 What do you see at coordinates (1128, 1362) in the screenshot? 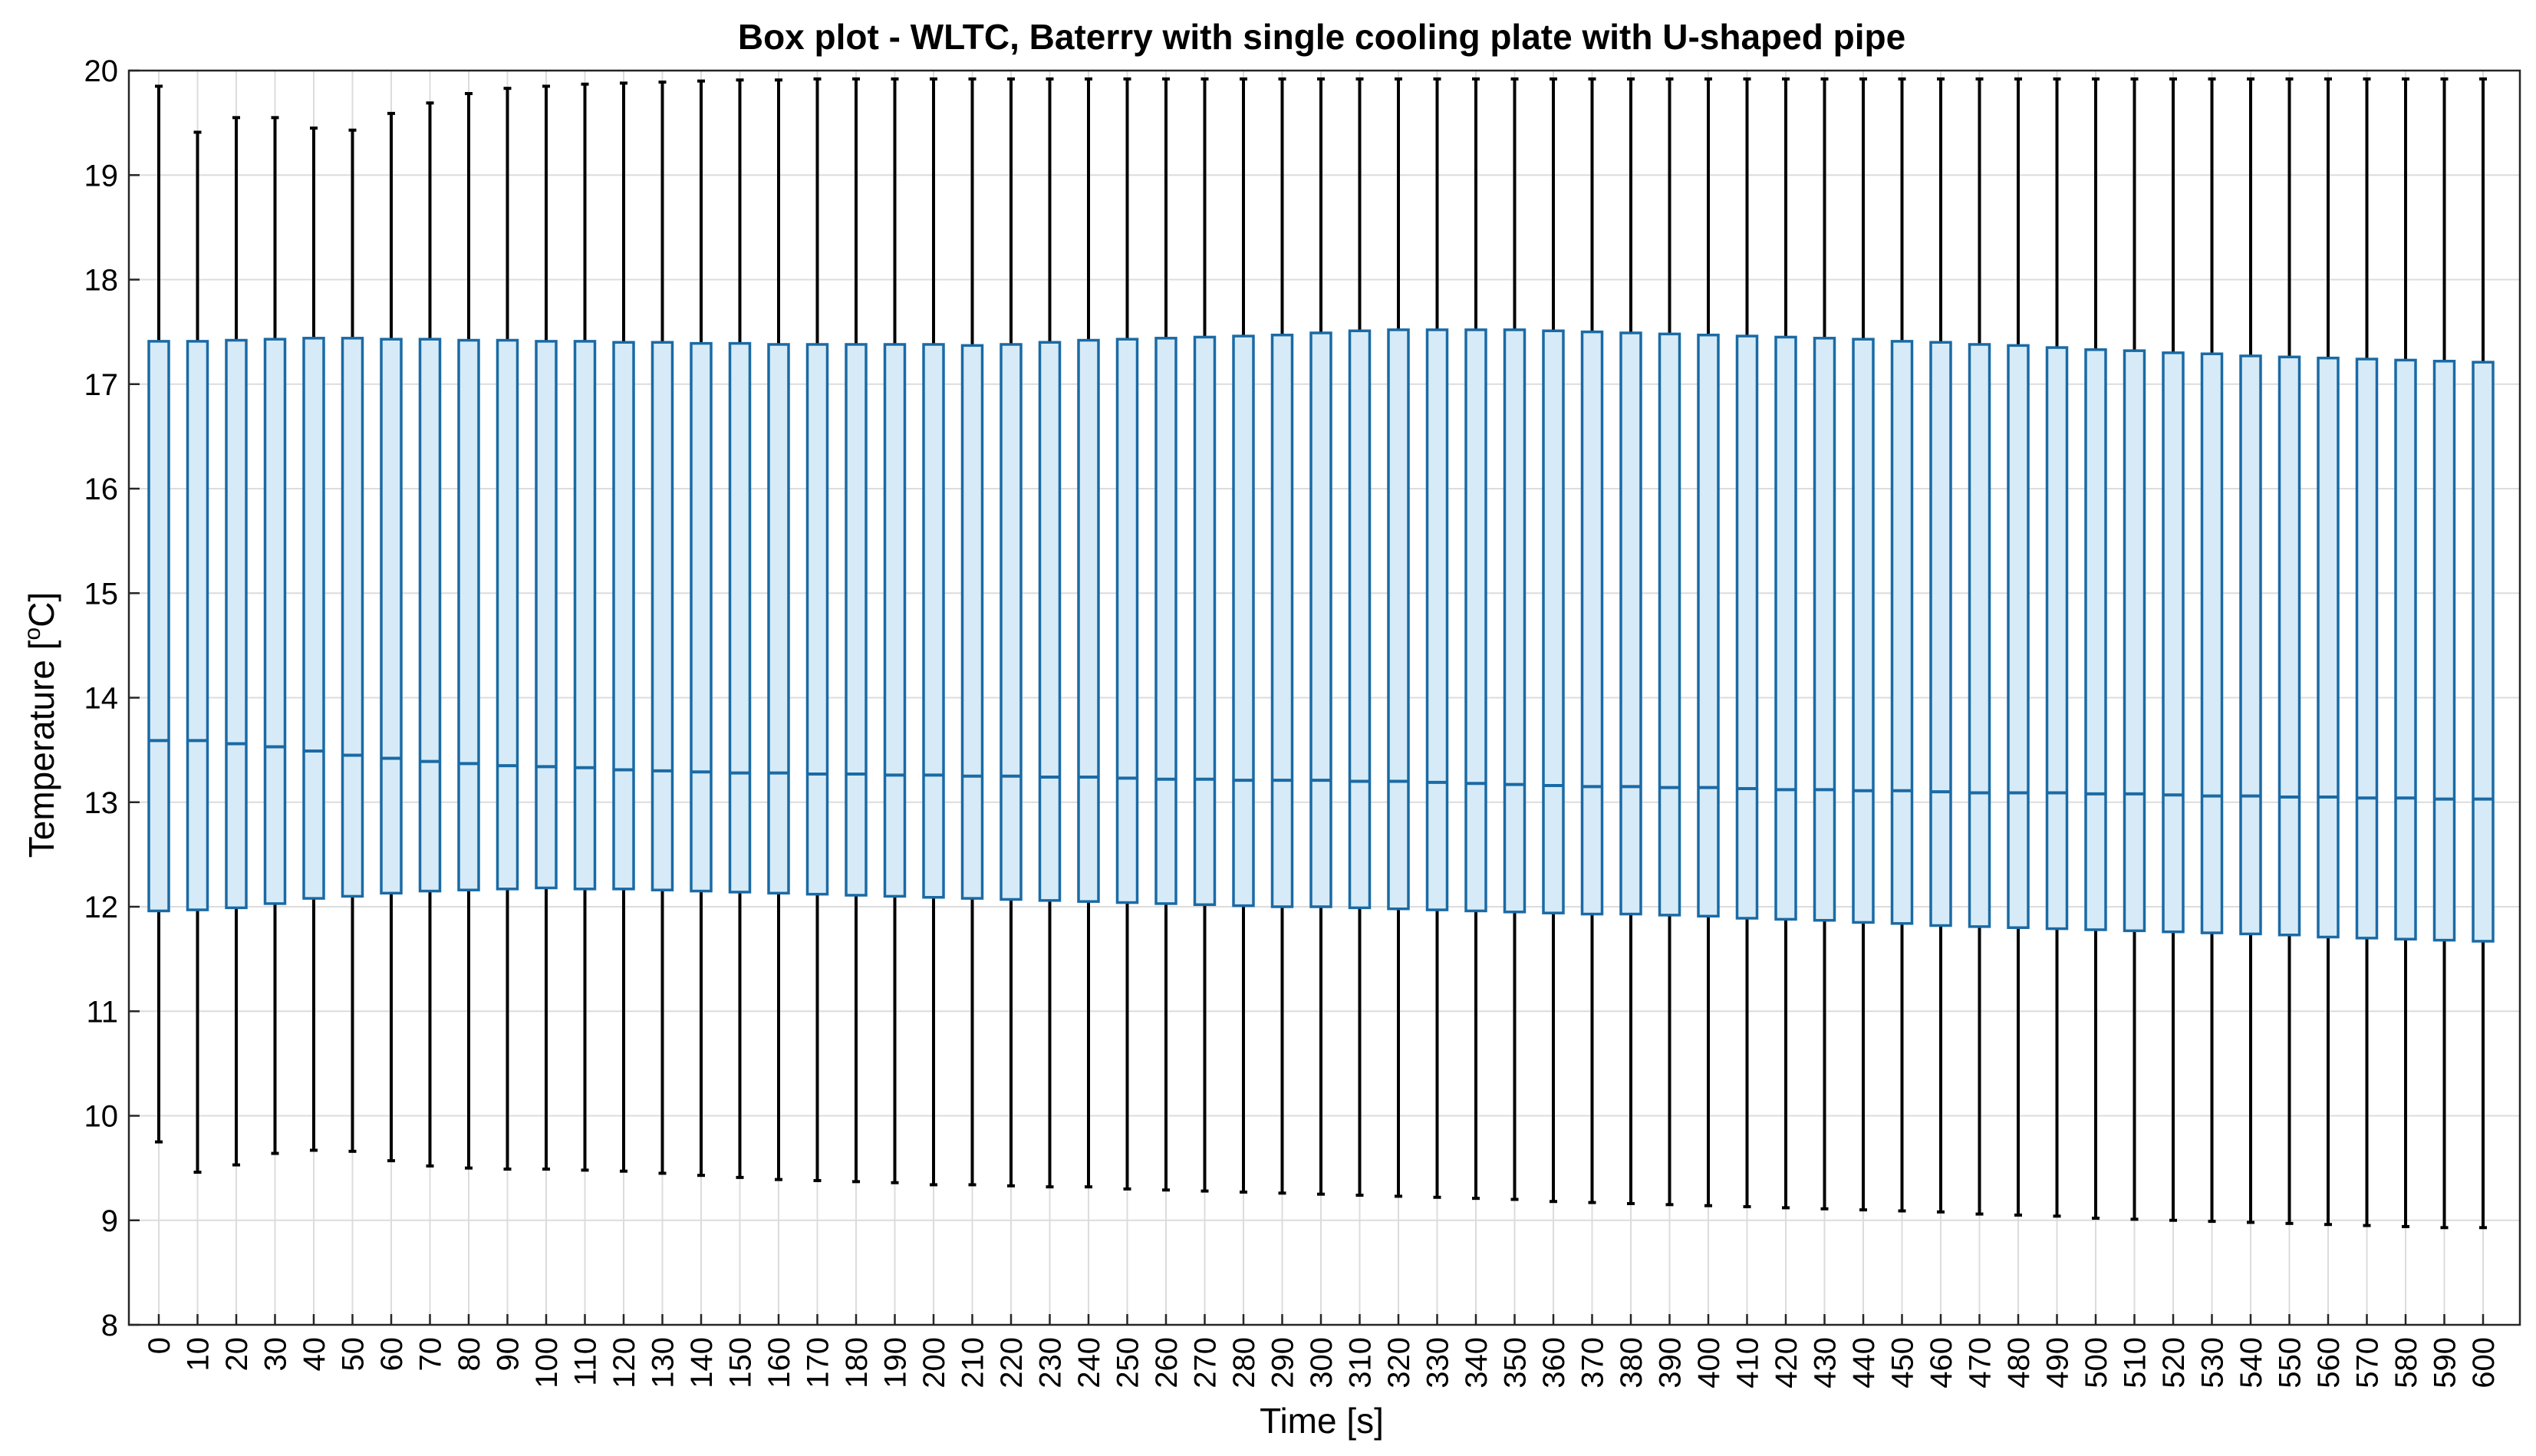
I see `x-tick-label: 250` at bounding box center [1128, 1362].